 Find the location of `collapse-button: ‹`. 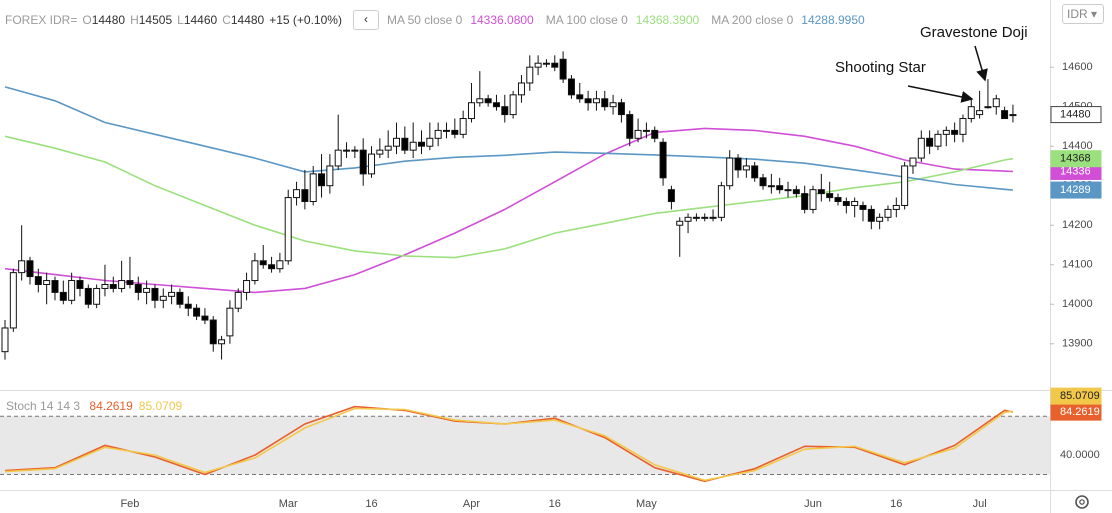

collapse-button: ‹ is located at coordinates (365, 20).